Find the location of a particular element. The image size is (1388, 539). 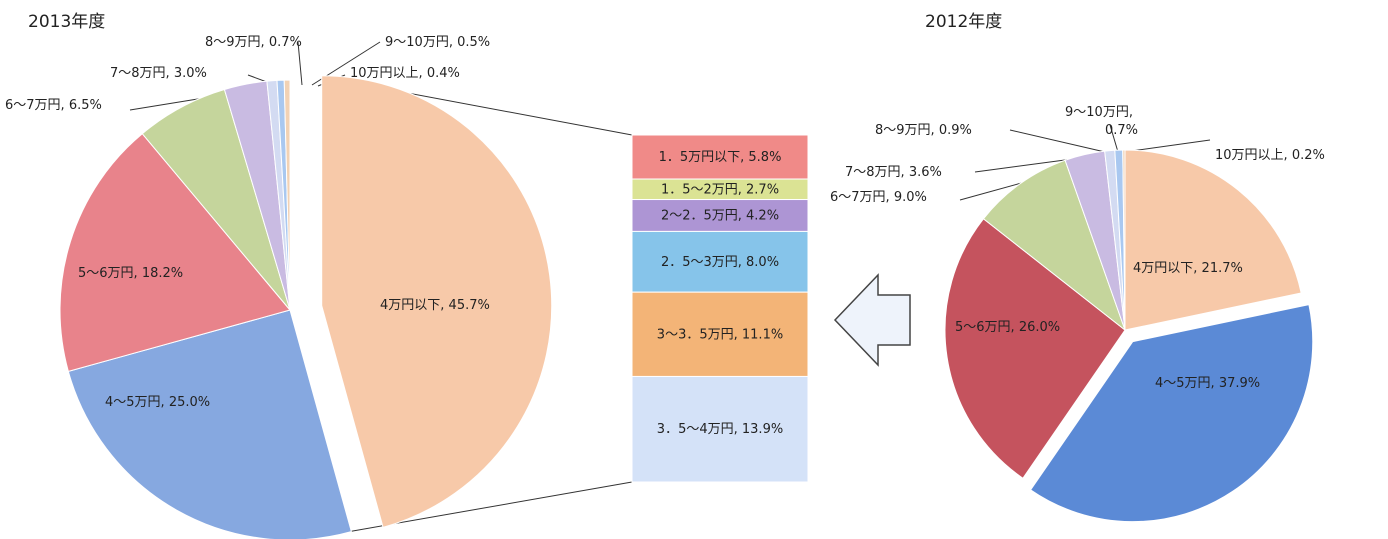

data-label: 2〜2．5万円, 4.2% is located at coordinates (720, 215).